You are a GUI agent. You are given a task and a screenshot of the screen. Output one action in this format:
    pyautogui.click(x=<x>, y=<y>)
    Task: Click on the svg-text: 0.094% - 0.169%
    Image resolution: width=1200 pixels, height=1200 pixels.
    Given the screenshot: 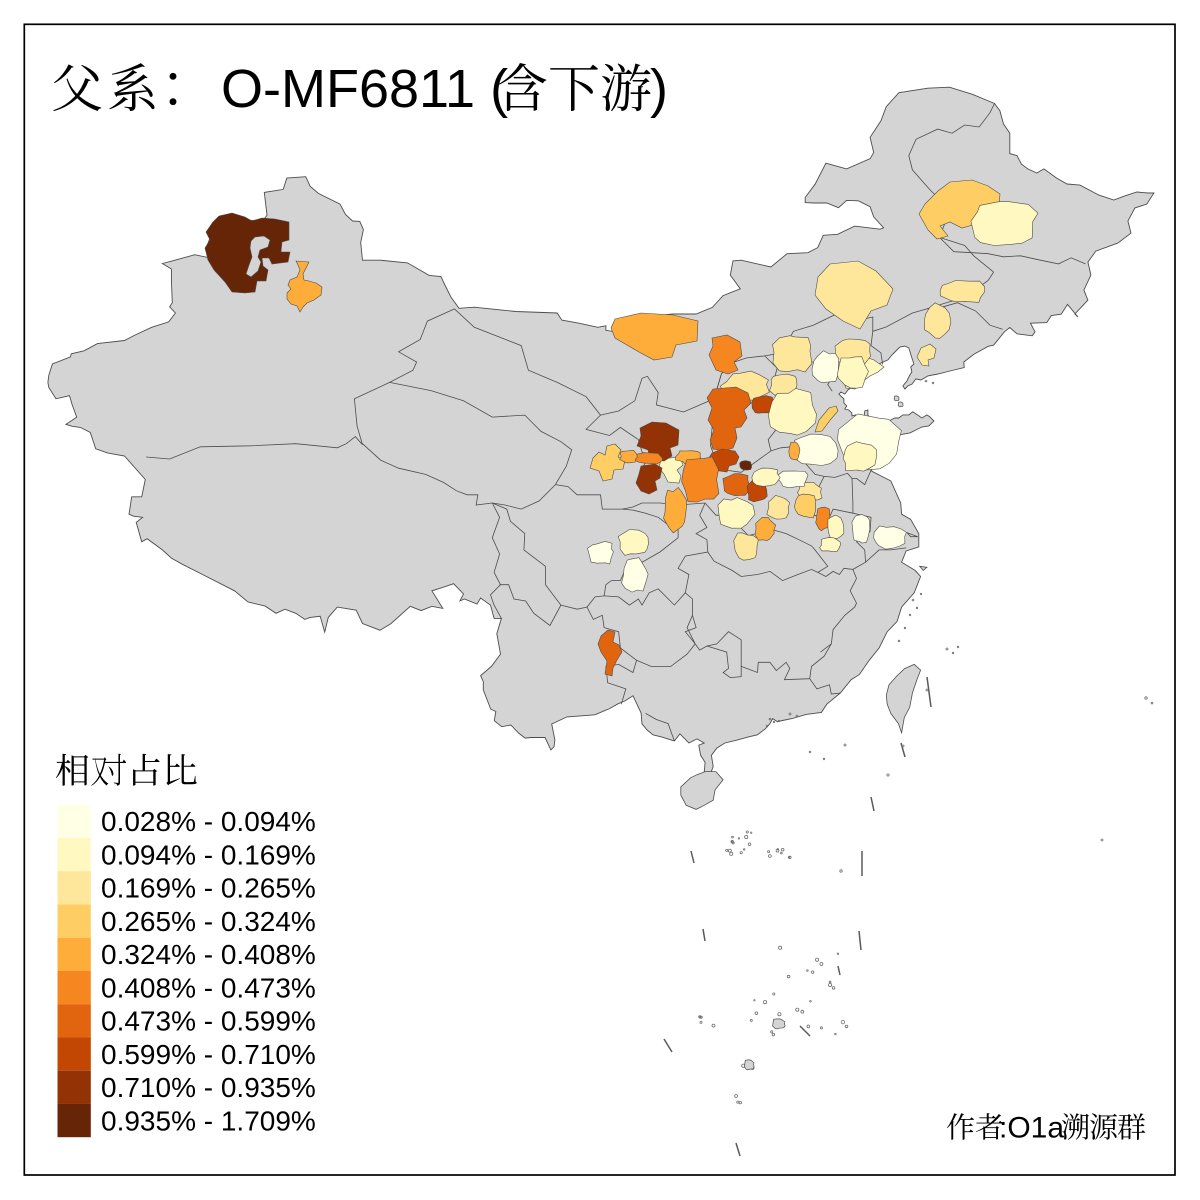 What is the action you would take?
    pyautogui.click(x=208, y=854)
    